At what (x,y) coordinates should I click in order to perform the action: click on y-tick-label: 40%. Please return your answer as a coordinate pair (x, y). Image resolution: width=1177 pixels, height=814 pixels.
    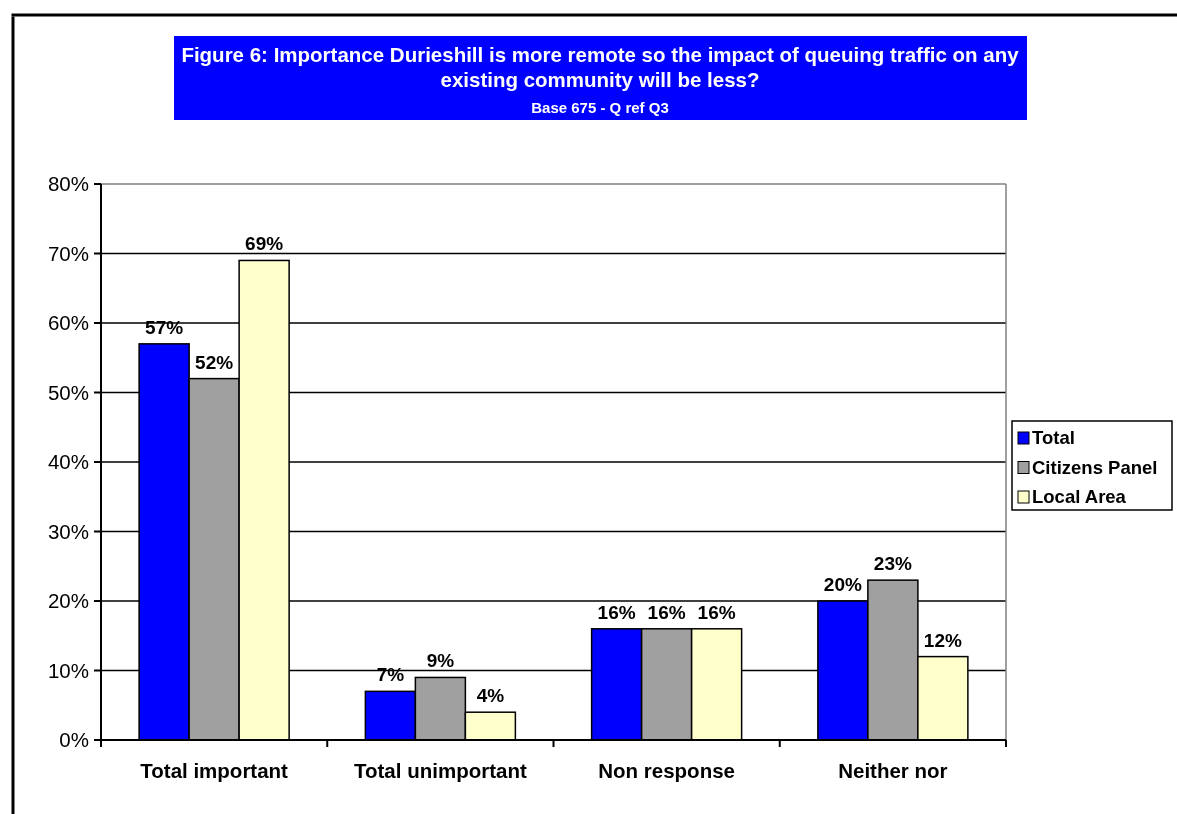
    Looking at the image, I should click on (68, 462).